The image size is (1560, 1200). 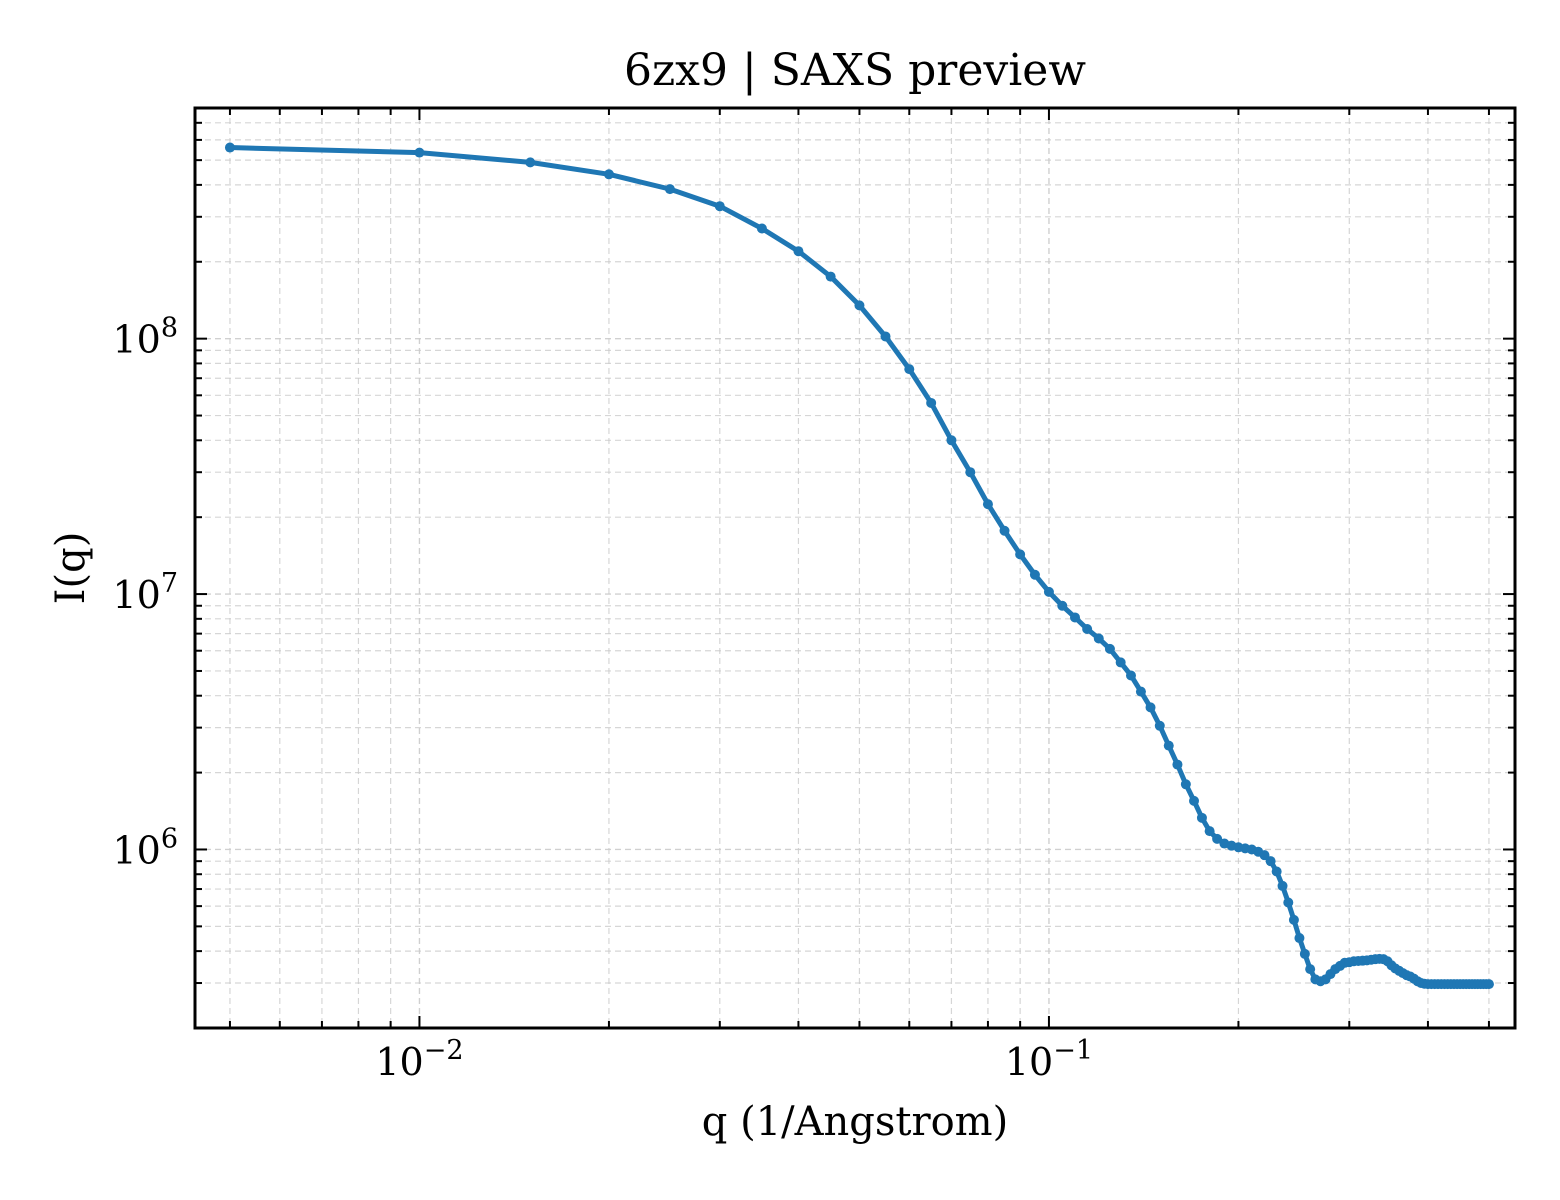 What do you see at coordinates (855, 70) in the screenshot?
I see `chart-title: 6zx9 | SAXS preview` at bounding box center [855, 70].